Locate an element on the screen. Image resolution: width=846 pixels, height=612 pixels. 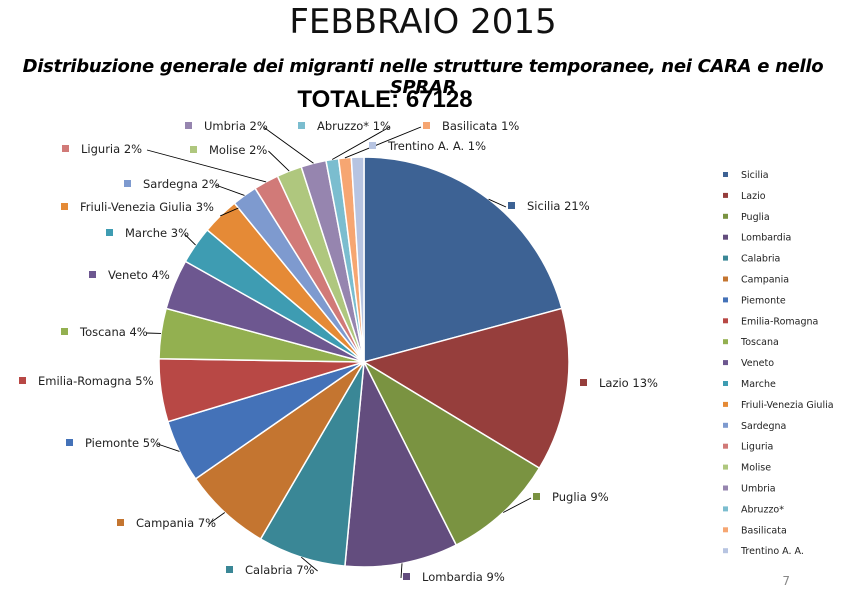
data-label-text: Sardegna 2% is located at coordinates (181, 184).